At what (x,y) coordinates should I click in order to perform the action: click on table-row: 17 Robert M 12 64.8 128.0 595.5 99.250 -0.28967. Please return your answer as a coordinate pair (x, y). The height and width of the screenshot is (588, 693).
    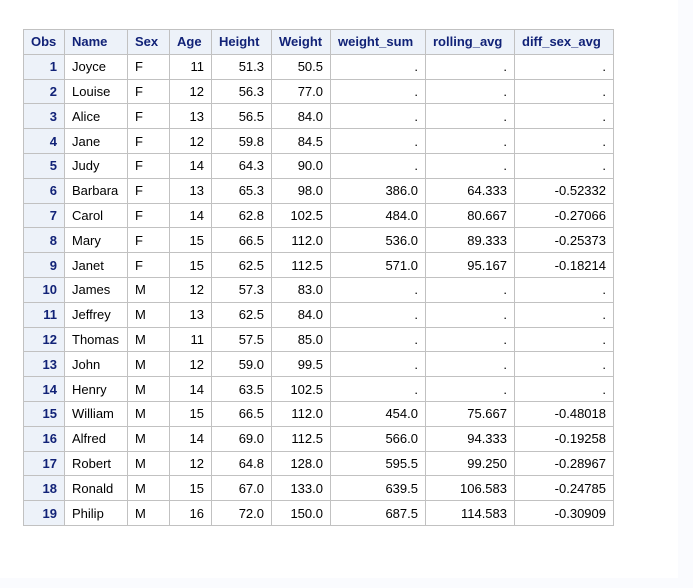
    Looking at the image, I should click on (318, 463).